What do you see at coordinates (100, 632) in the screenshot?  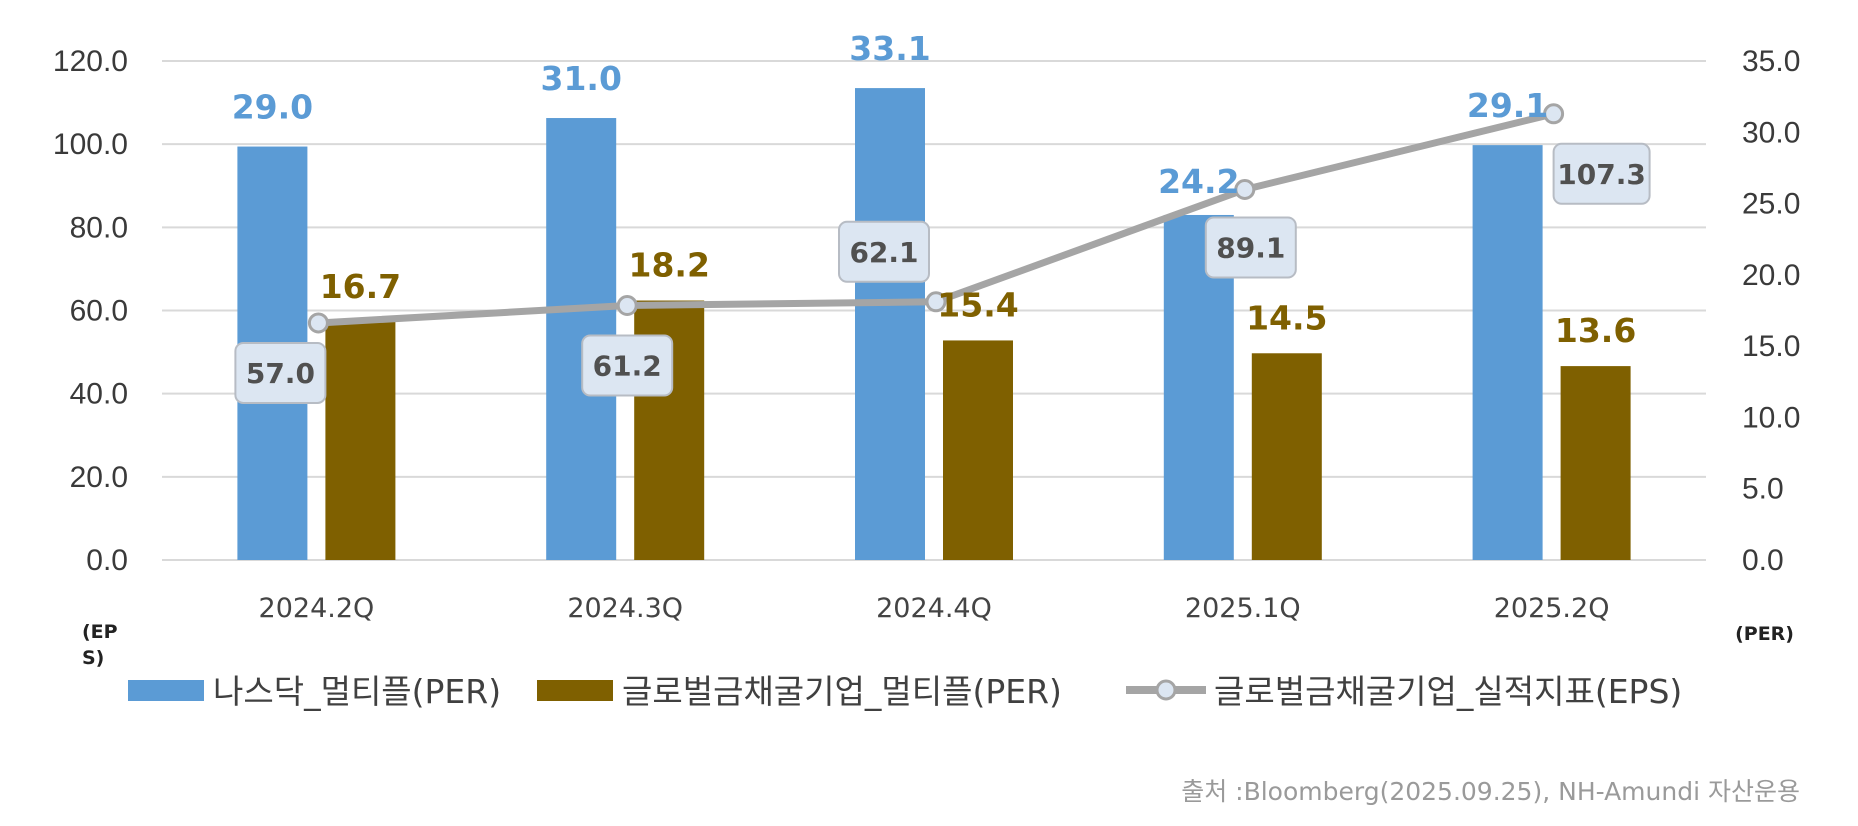 I see `left-axis-unit: (EP` at bounding box center [100, 632].